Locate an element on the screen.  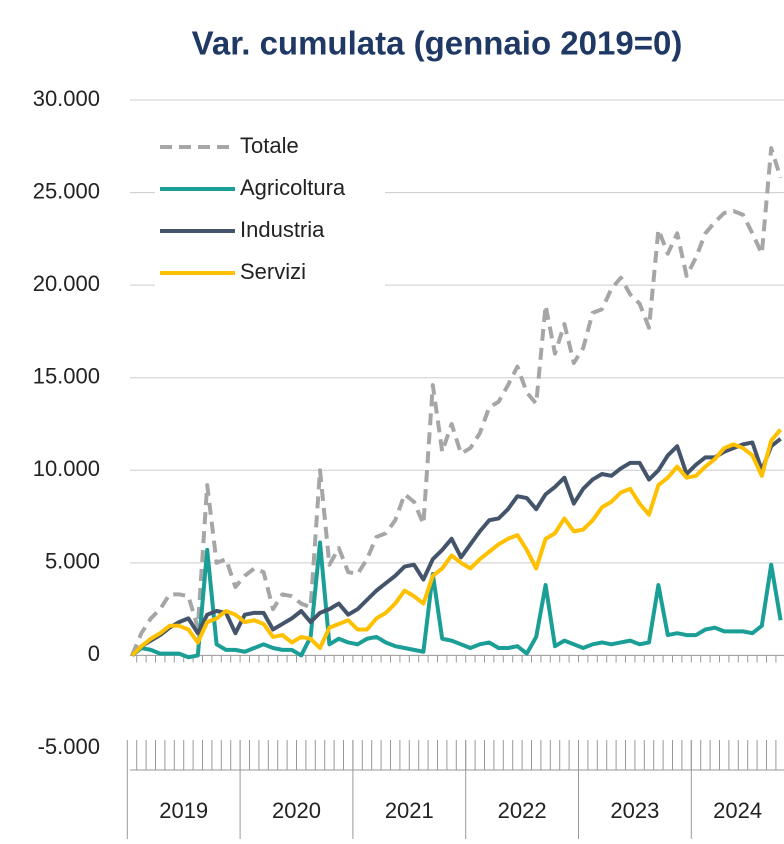
x-group-label: 2022 is located at coordinates (522, 810).